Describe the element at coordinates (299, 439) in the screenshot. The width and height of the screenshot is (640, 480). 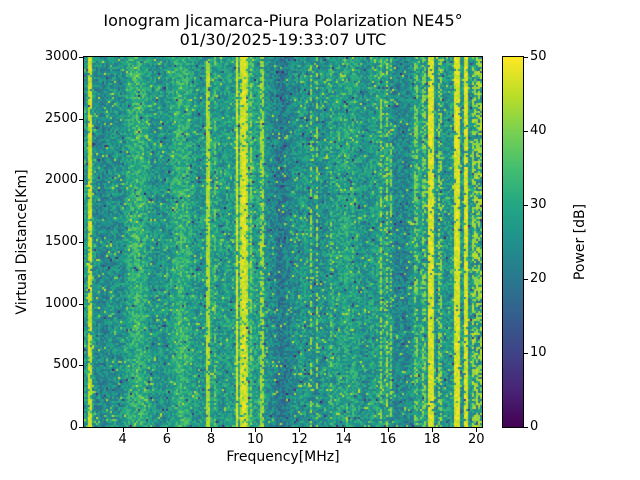
I see `x-tick-label: 12` at that location.